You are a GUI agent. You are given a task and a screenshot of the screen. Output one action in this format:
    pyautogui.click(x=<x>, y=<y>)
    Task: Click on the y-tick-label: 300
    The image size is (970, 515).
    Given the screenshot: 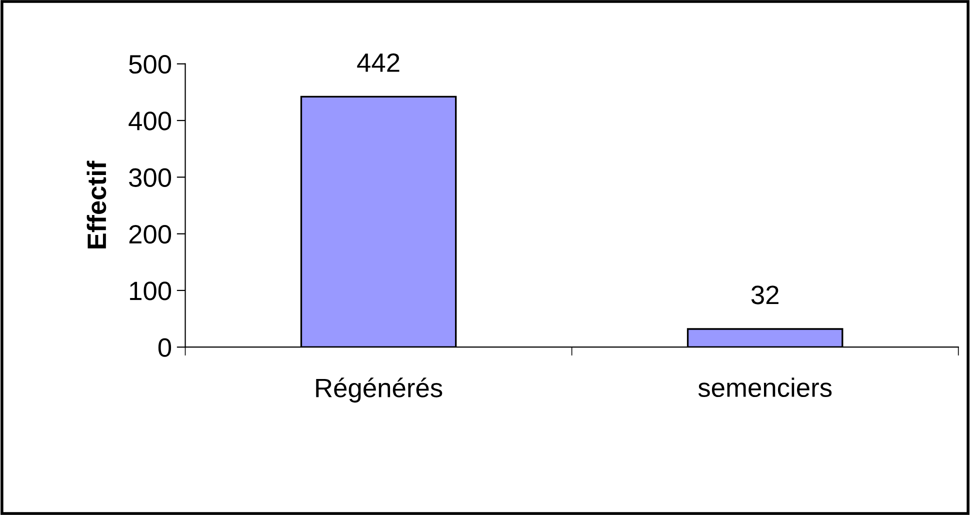 What is the action you would take?
    pyautogui.click(x=150, y=177)
    